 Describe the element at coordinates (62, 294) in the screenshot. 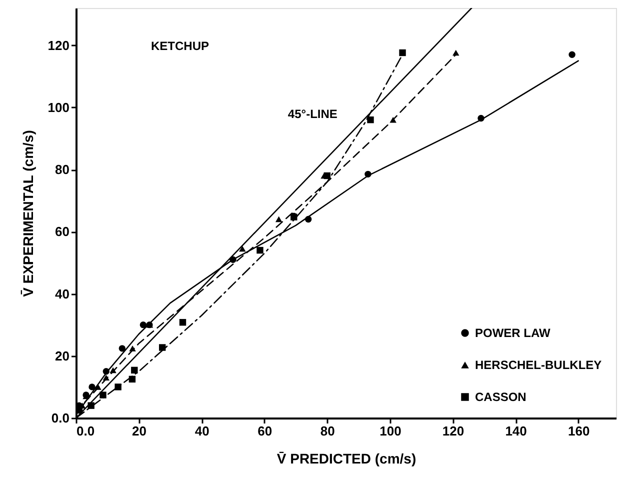

I see `y-tick-label: 40` at that location.